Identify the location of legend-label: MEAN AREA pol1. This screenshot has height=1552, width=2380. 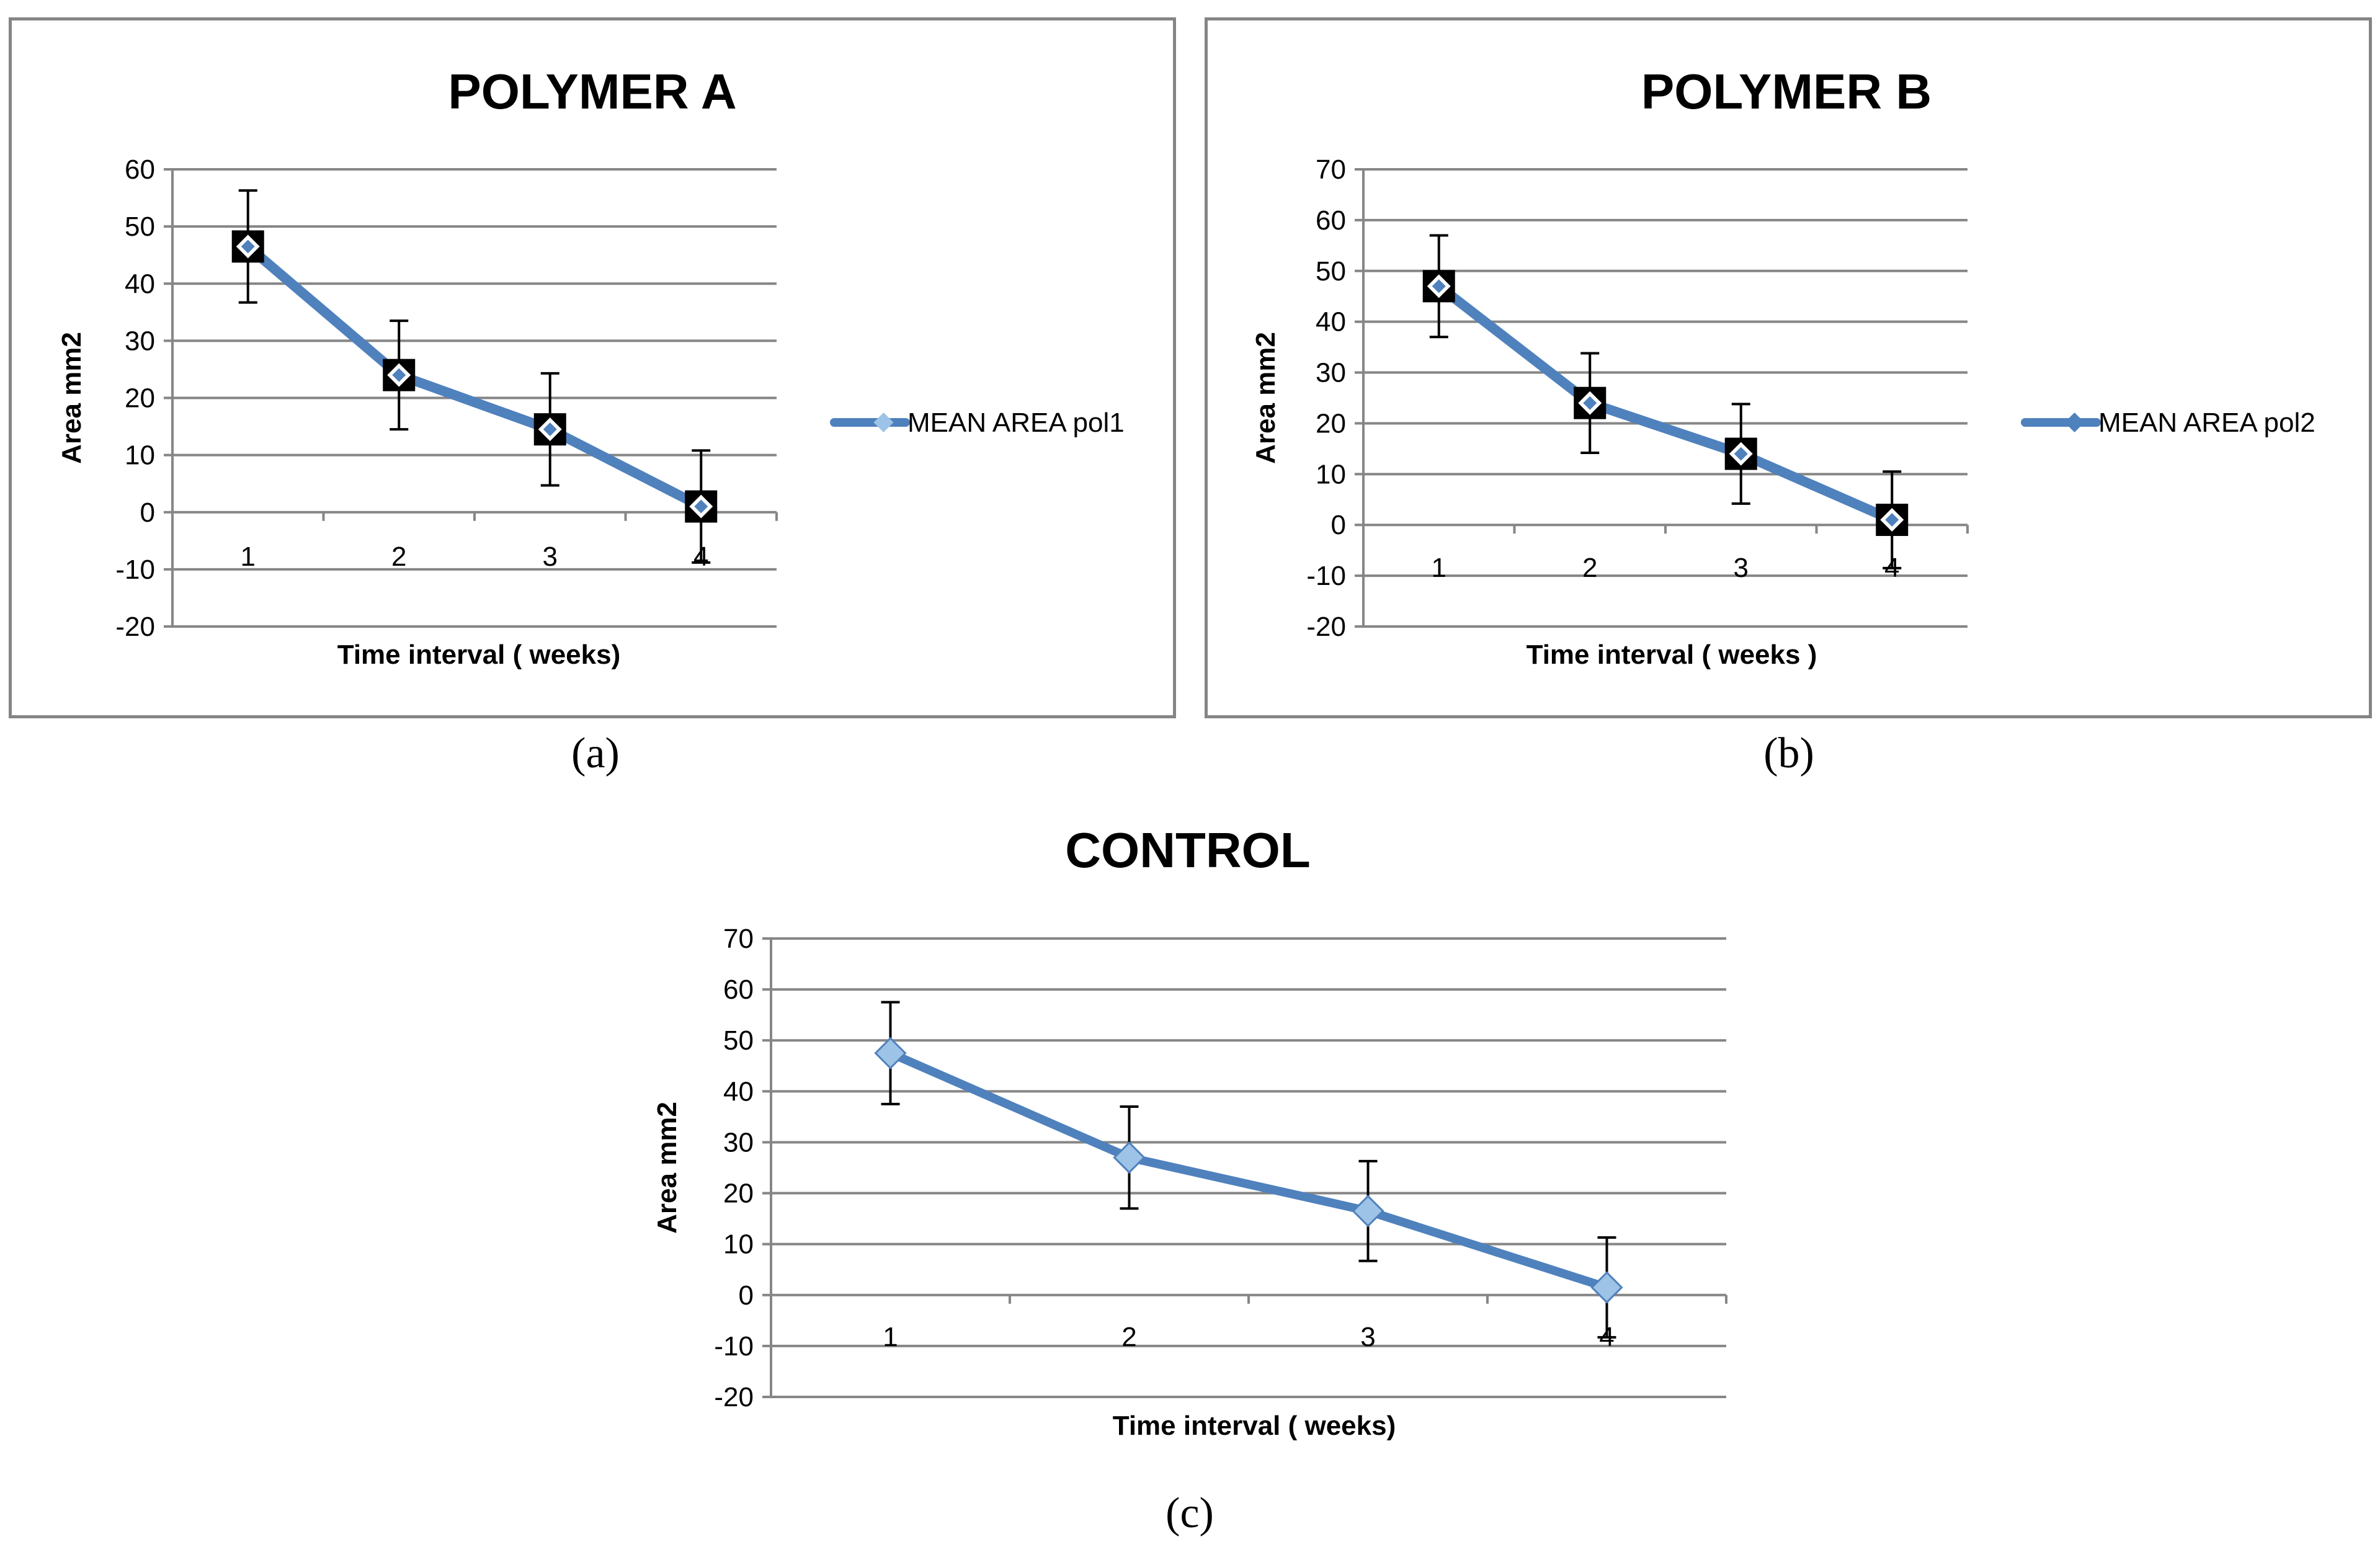
(1016, 423).